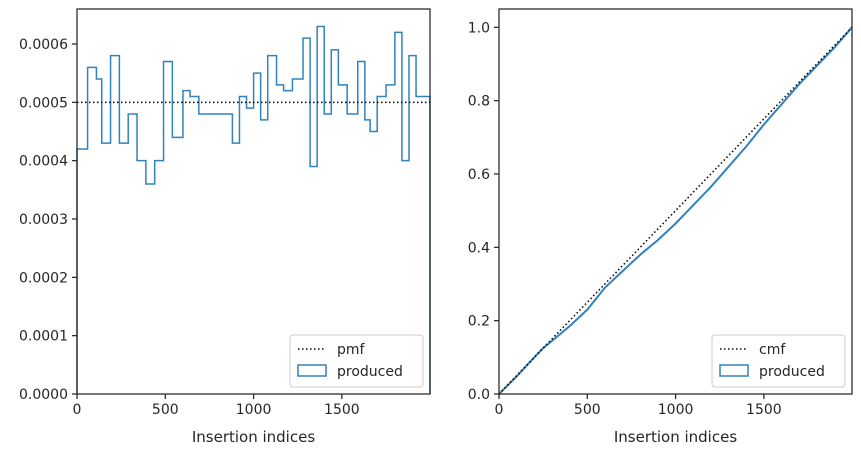 This screenshot has height=453, width=861. I want to click on produced-legend-swatch, so click(312, 370).